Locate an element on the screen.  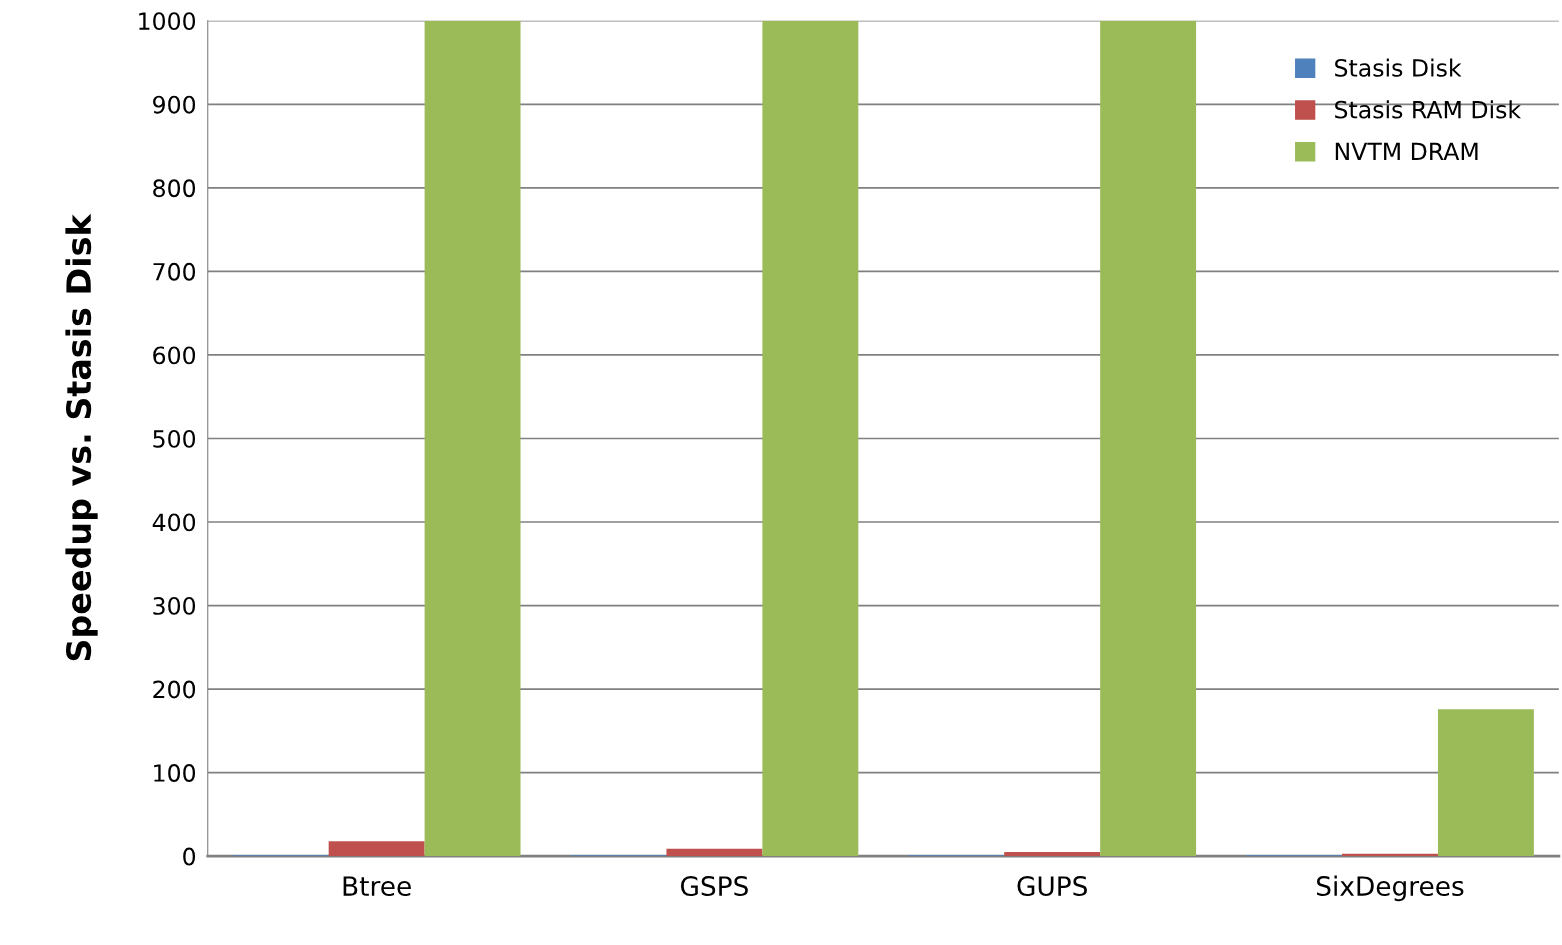
y-tick-label: 300 is located at coordinates (174, 606).